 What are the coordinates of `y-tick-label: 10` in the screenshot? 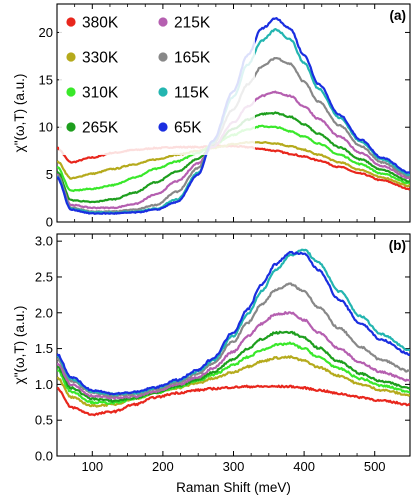 It's located at (46, 127).